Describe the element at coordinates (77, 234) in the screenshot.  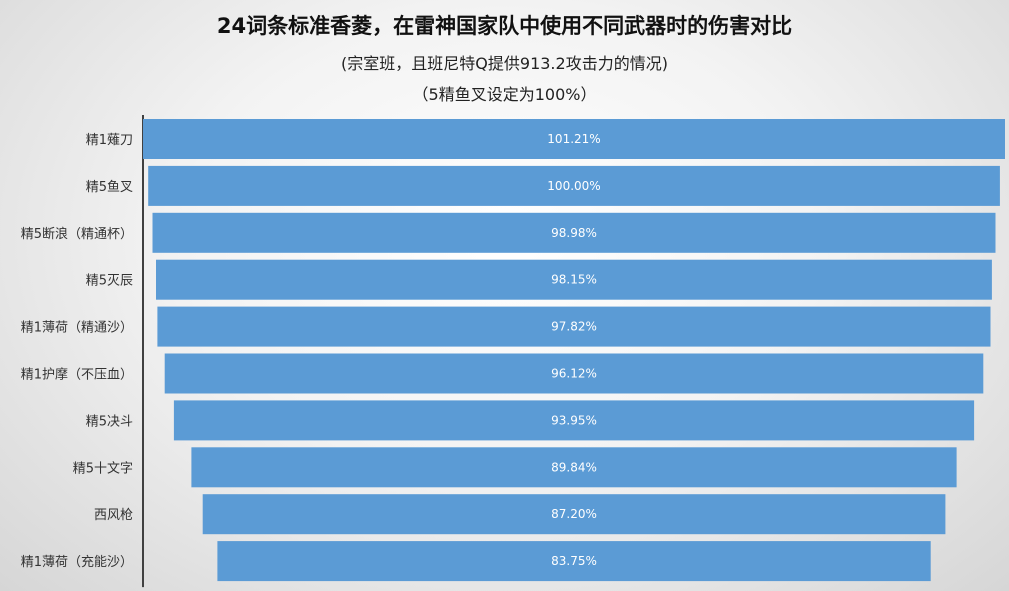
I see `category-label-2: 精5断浪（精通杯）` at that location.